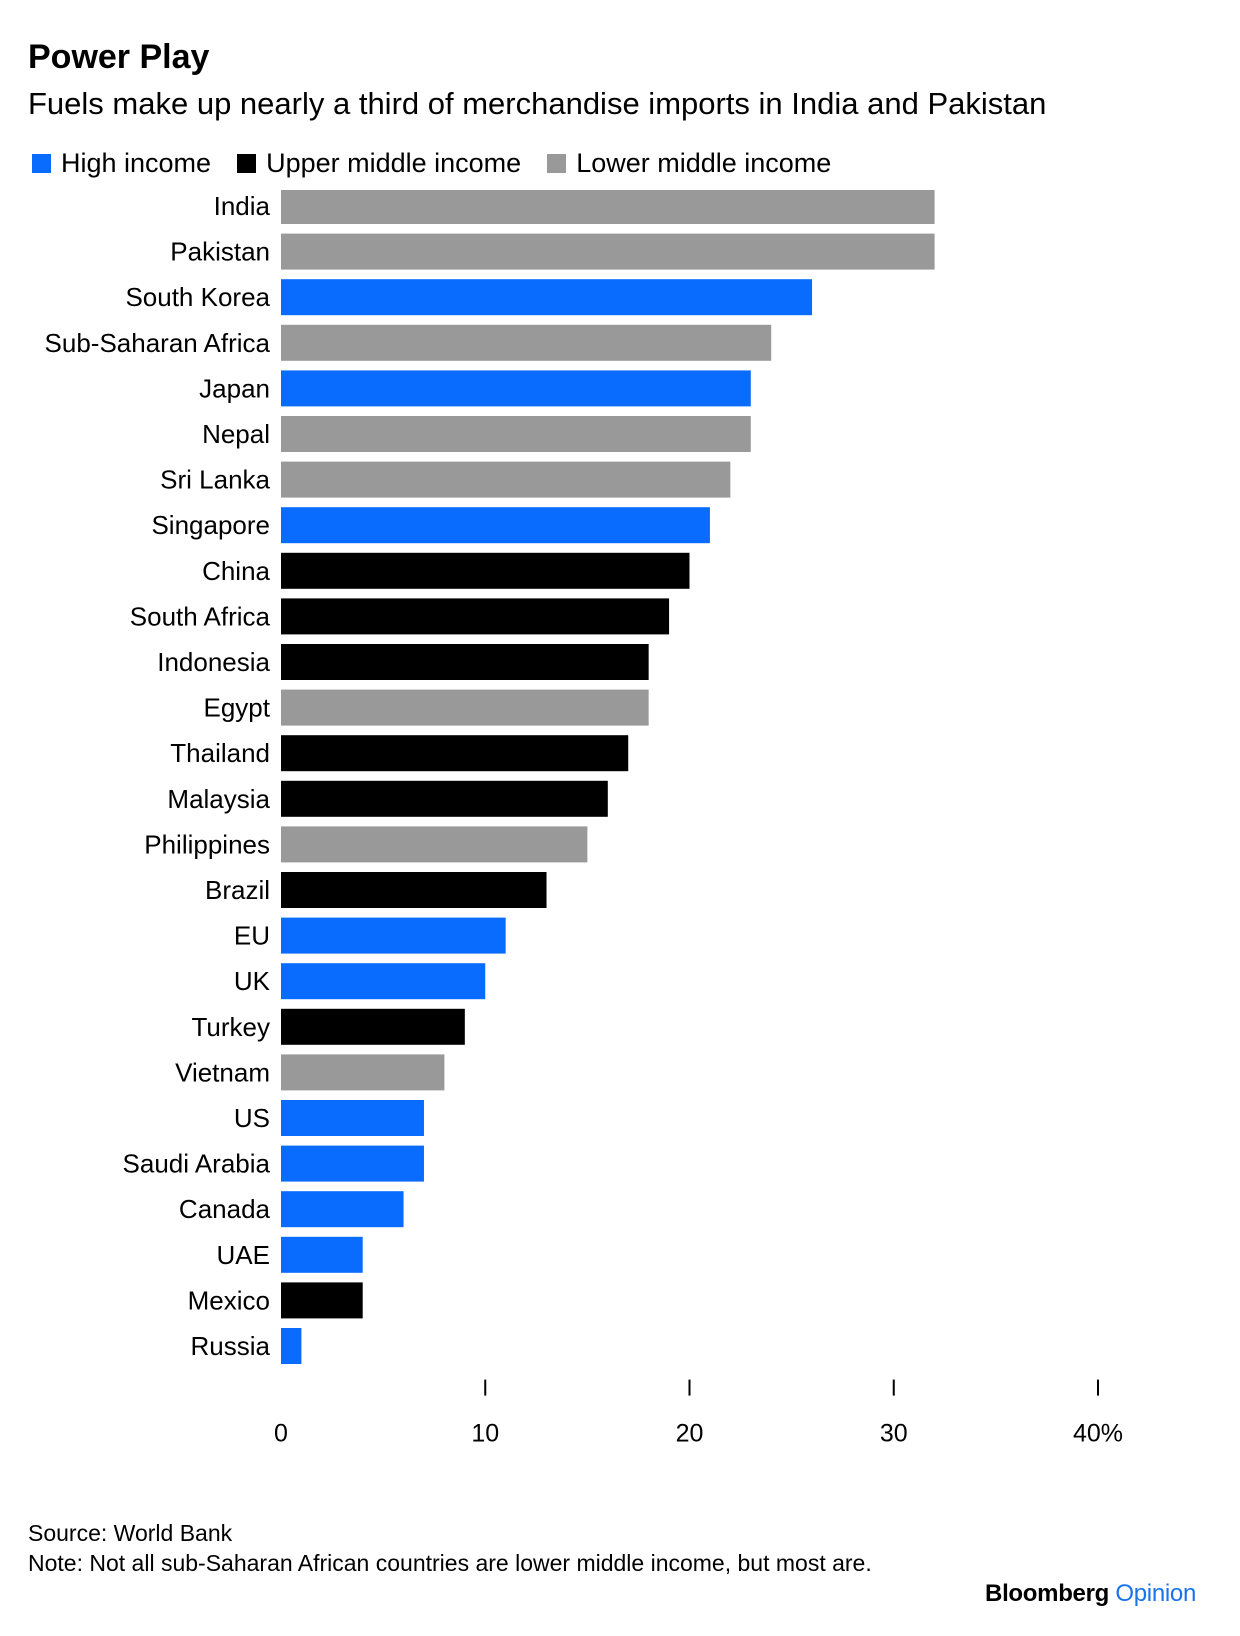 The width and height of the screenshot is (1240, 1636). I want to click on legend-item-high-income: High income, so click(121, 163).